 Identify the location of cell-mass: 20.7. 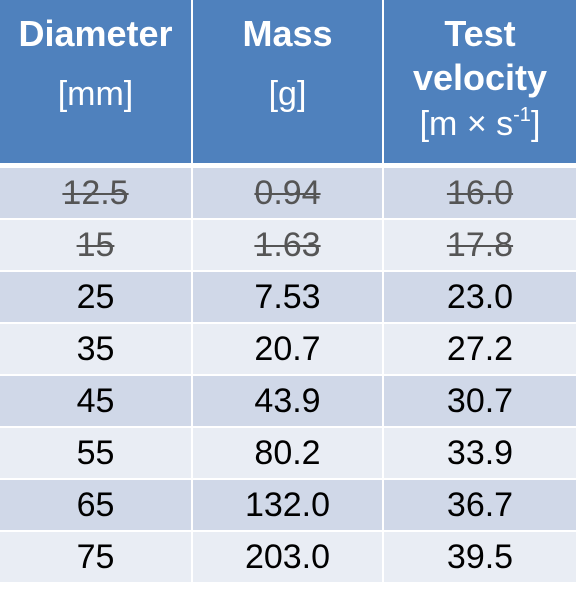
(288, 349).